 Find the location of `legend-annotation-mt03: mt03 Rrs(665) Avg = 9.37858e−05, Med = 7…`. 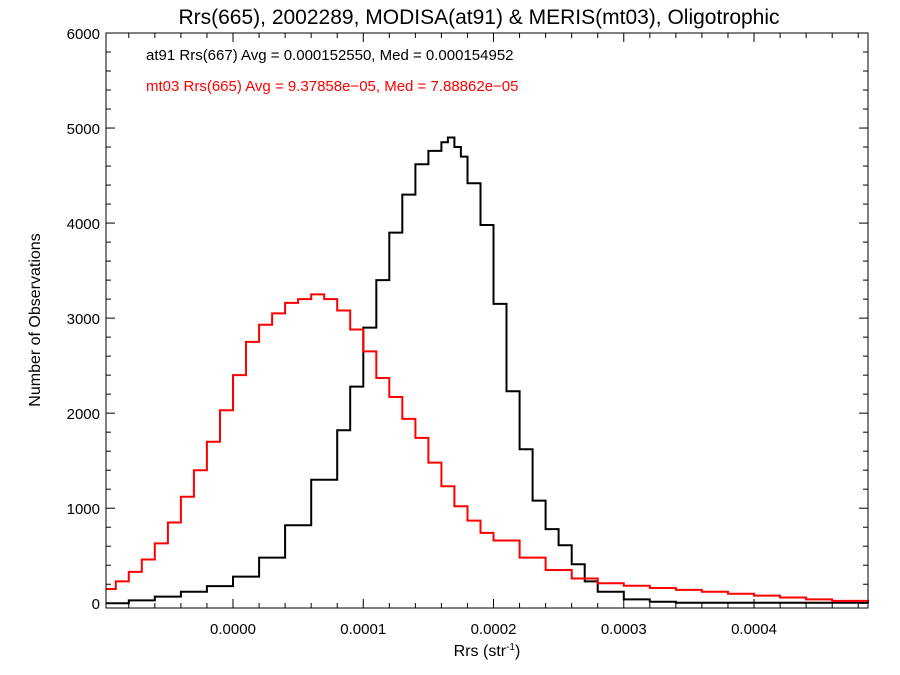

legend-annotation-mt03: mt03 Rrs(665) Avg = 9.37858e−05, Med = 7… is located at coordinates (332, 86).